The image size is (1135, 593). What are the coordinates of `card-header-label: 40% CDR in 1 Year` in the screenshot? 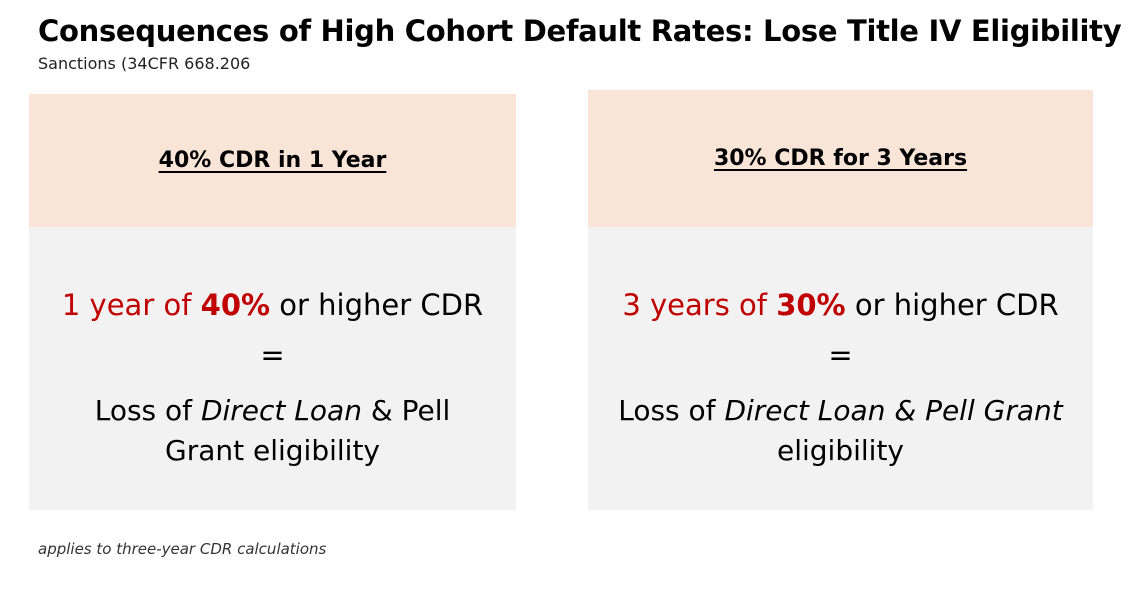 It's located at (272, 160).